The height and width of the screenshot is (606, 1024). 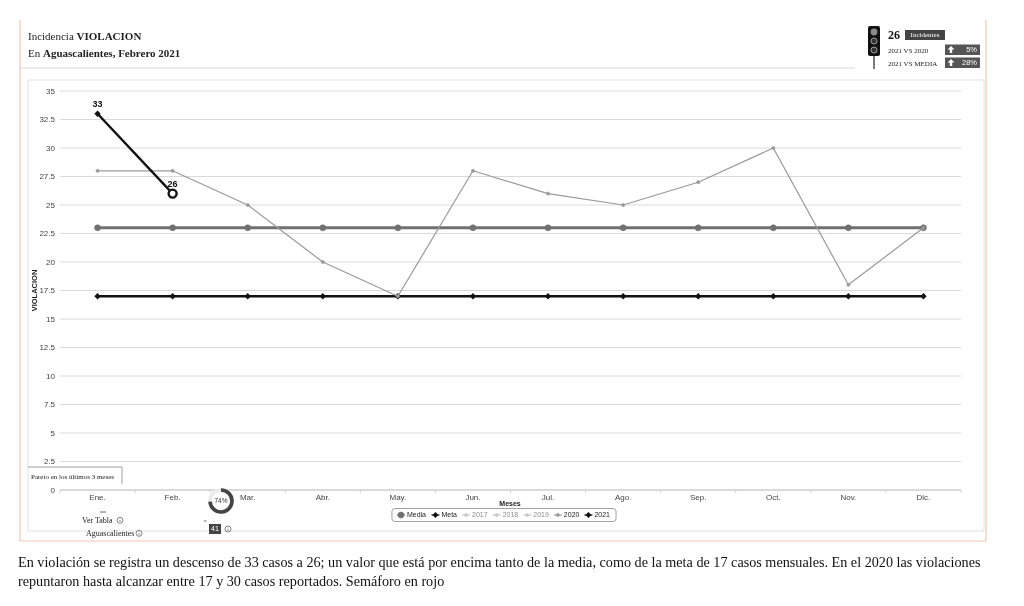 I want to click on y-tick-label: 20, so click(x=51, y=262).